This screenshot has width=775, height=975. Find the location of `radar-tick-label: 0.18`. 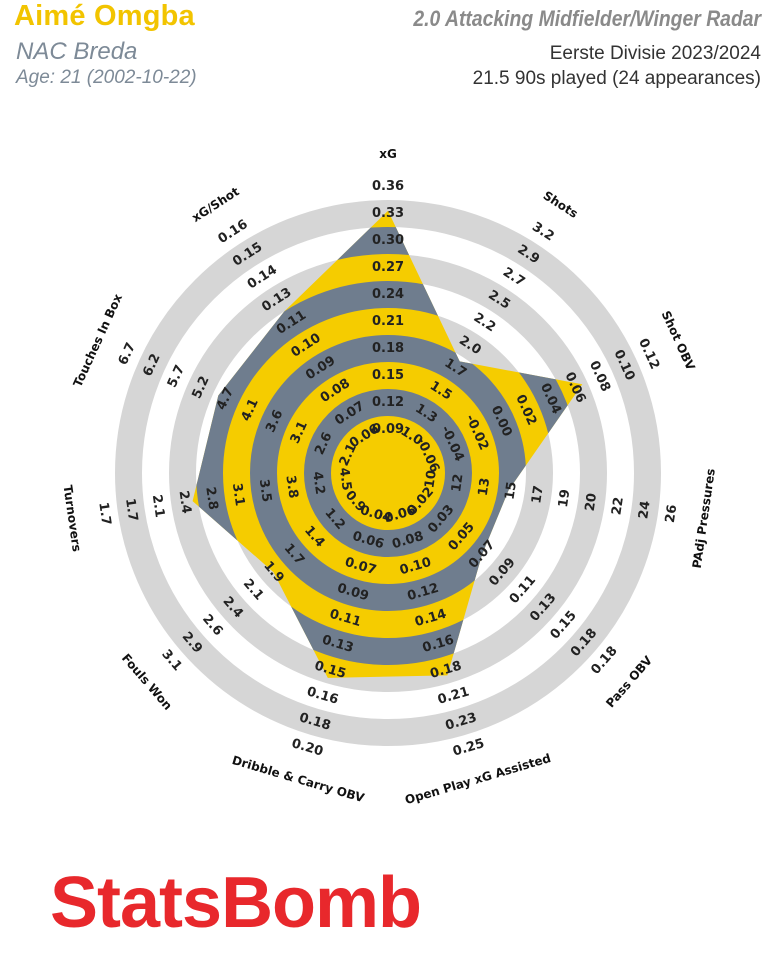

radar-tick-label: 0.18 is located at coordinates (388, 348).